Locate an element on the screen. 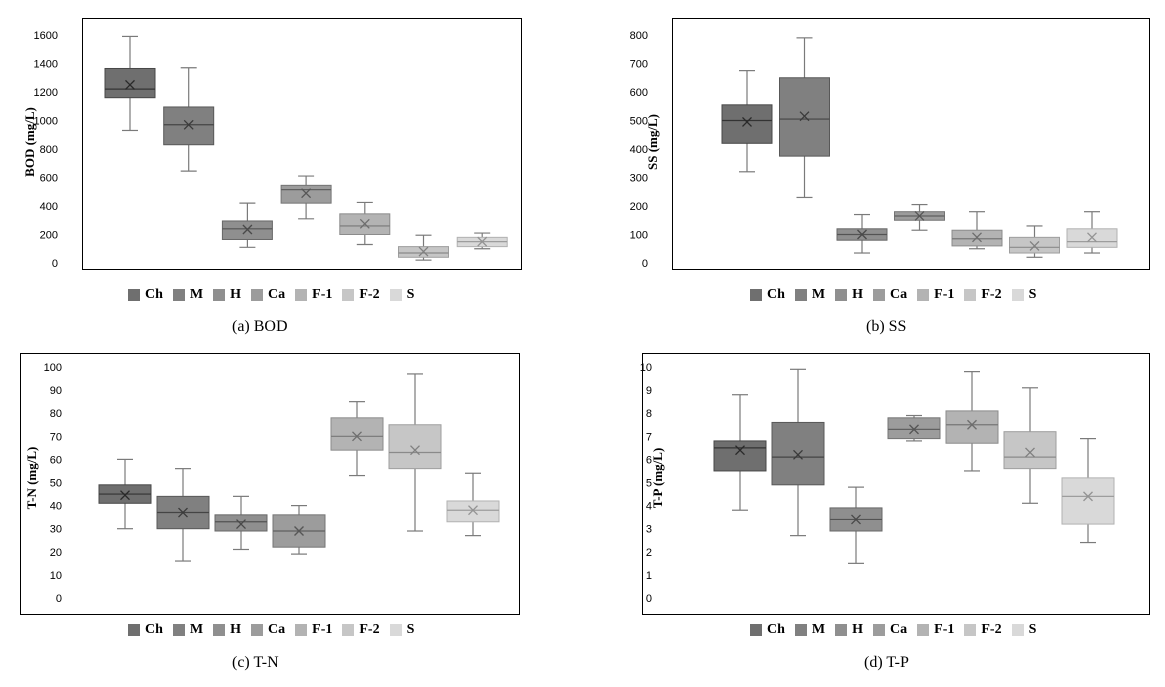 Image resolution: width=1165 pixels, height=687 pixels. y-tick-label: 300 is located at coordinates (639, 179).